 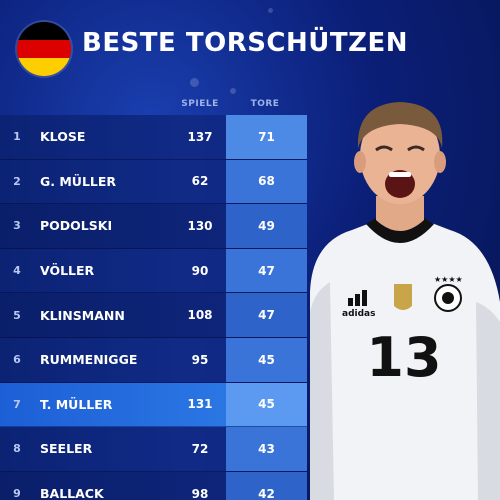 I want to click on table-row: 5 KLINSMANN 108 47, so click(x=153, y=315).